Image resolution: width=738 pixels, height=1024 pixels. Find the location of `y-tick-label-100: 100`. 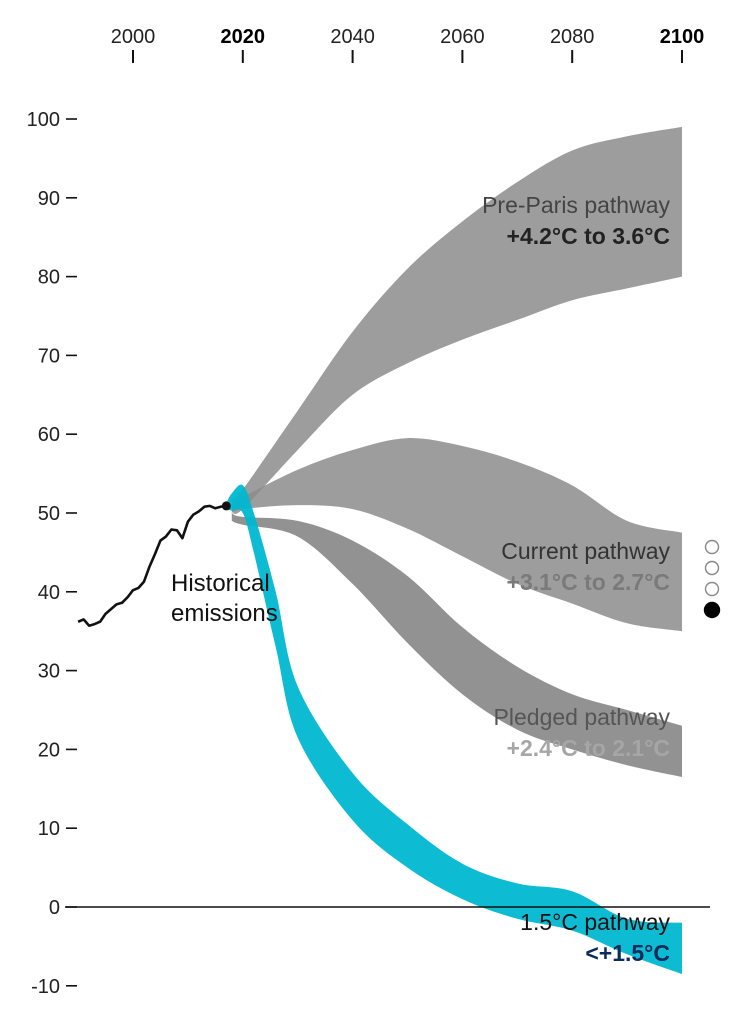

y-tick-label-100: 100 is located at coordinates (43, 120).